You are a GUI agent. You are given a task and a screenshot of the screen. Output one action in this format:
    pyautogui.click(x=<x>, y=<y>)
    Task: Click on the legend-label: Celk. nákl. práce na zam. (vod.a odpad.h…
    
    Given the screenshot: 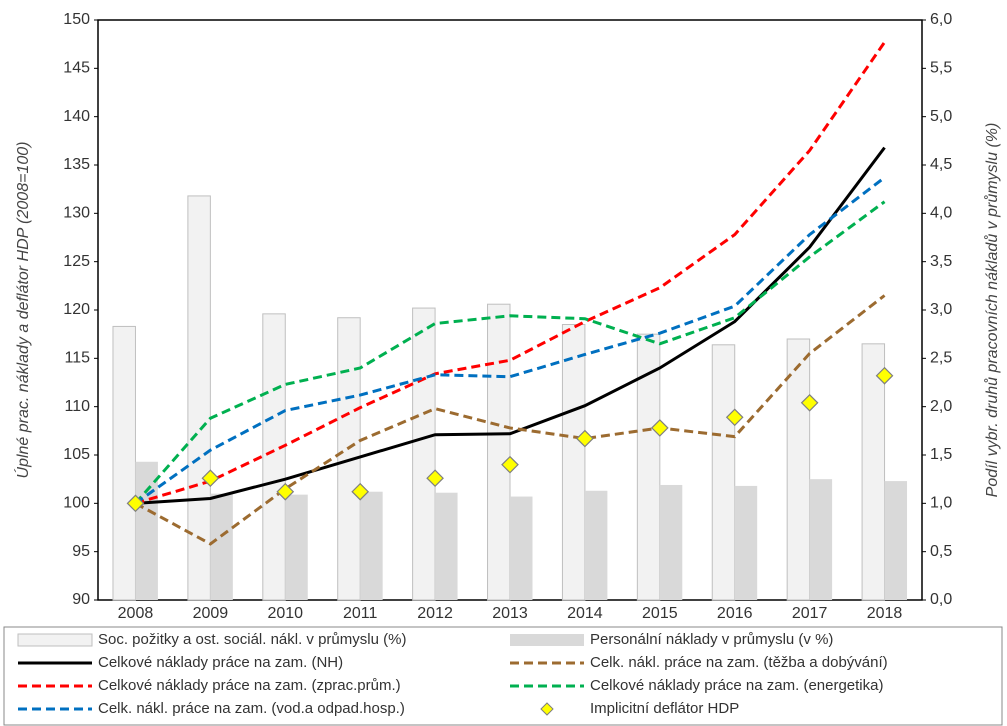 What is the action you would take?
    pyautogui.click(x=251, y=708)
    